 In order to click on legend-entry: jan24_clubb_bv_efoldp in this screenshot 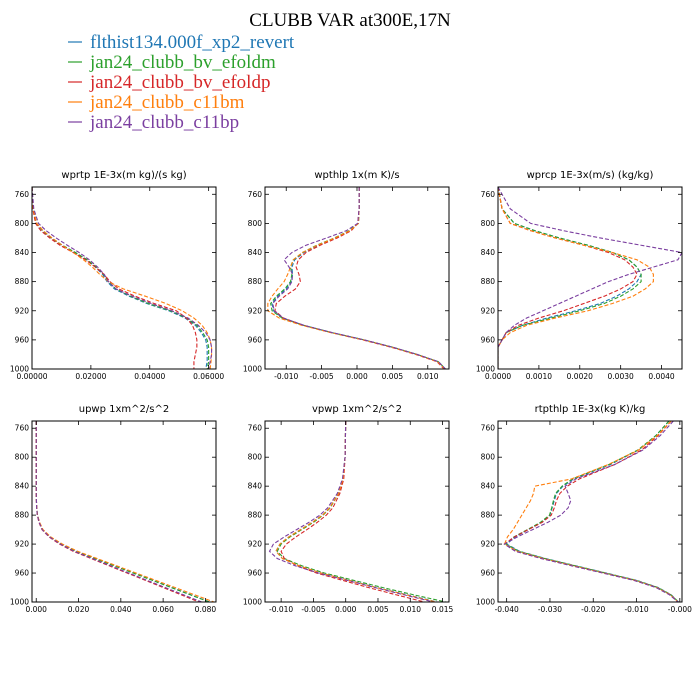, I will do `click(179, 82)`.